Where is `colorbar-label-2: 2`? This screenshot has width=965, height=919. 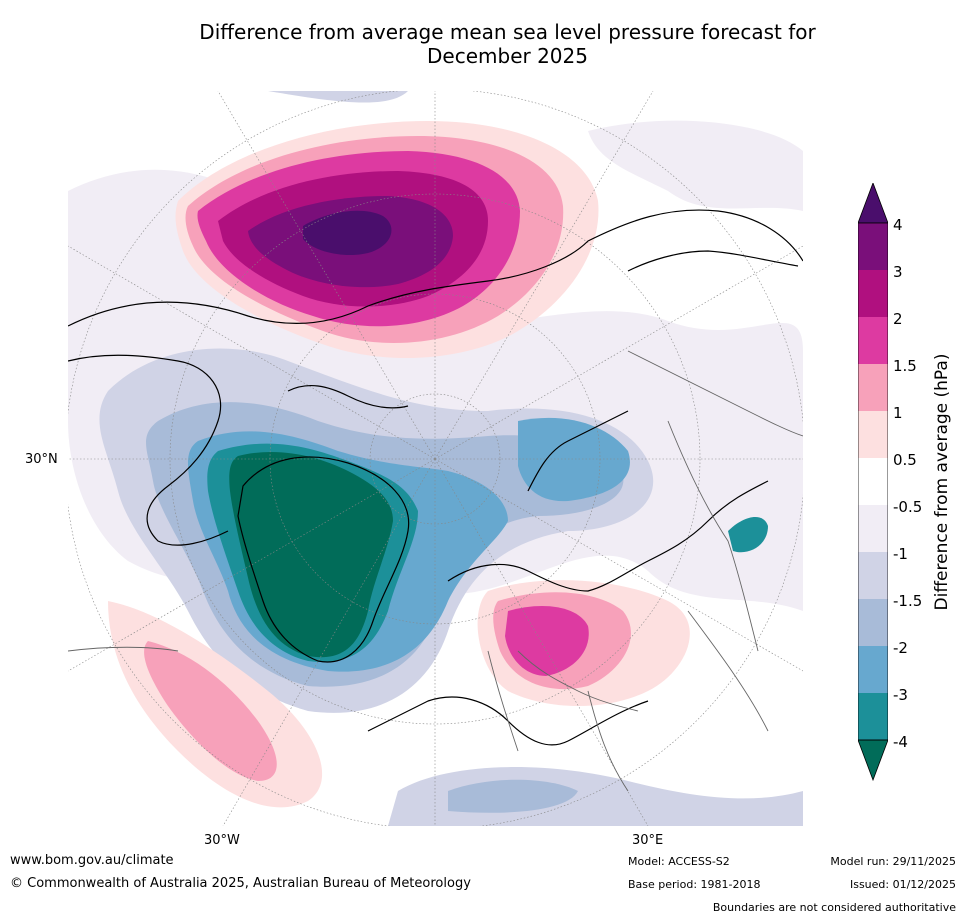
colorbar-label-2: 2 is located at coordinates (898, 319).